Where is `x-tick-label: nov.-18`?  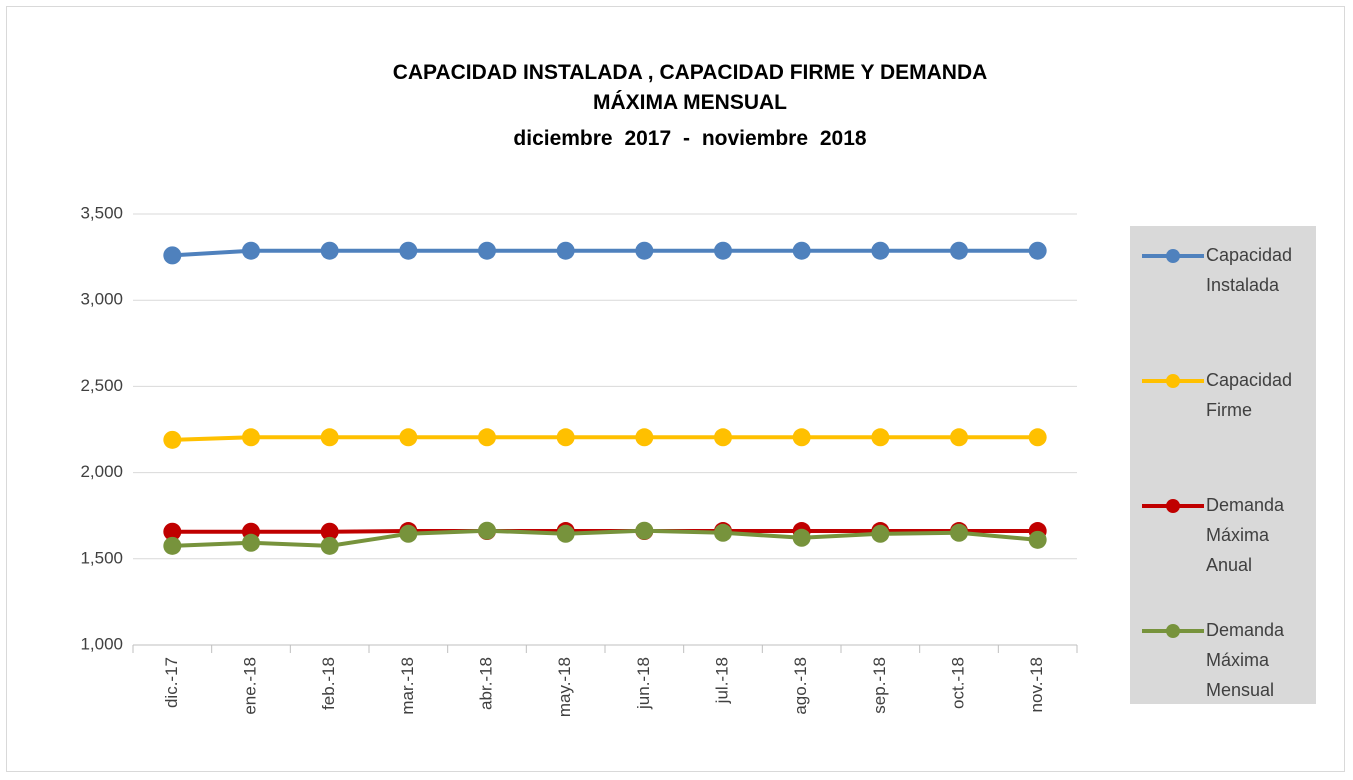
x-tick-label: nov.-18 is located at coordinates (1036, 684).